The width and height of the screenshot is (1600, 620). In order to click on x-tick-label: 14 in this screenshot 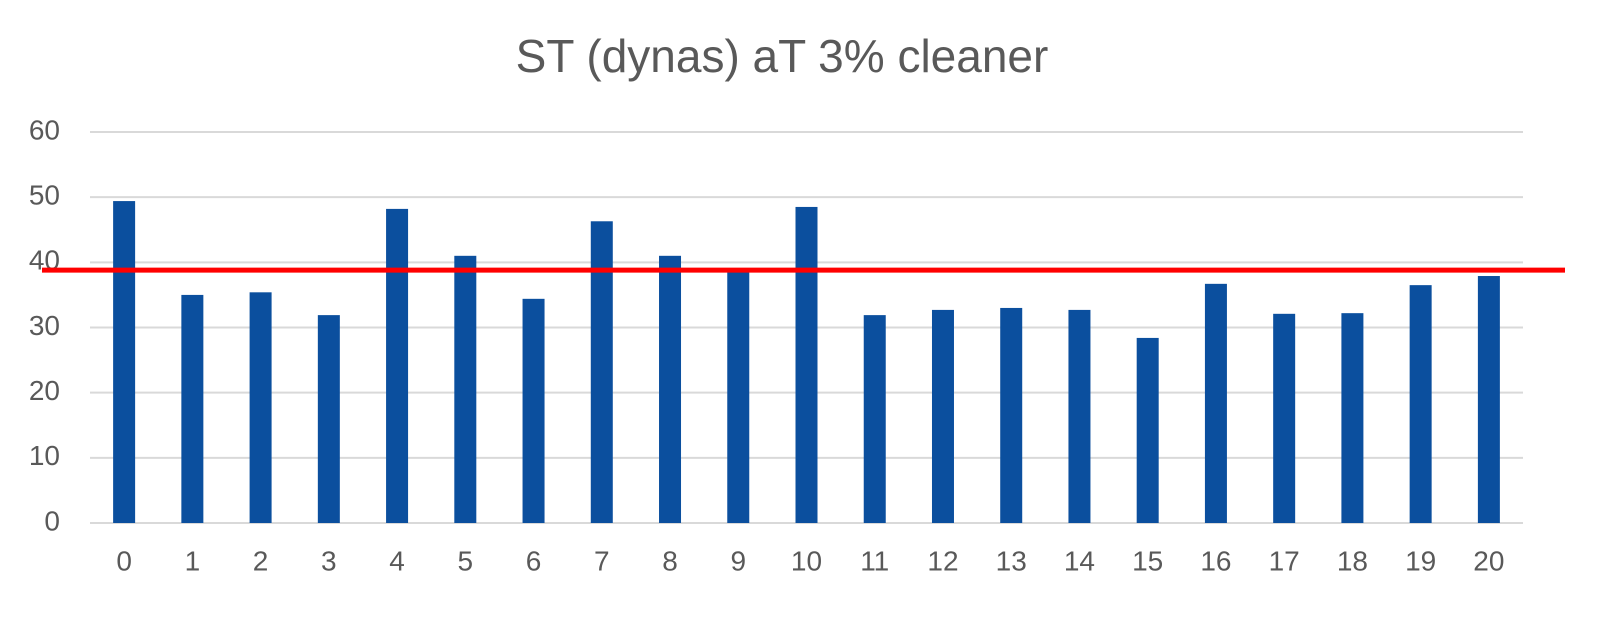, I will do `click(1079, 560)`.